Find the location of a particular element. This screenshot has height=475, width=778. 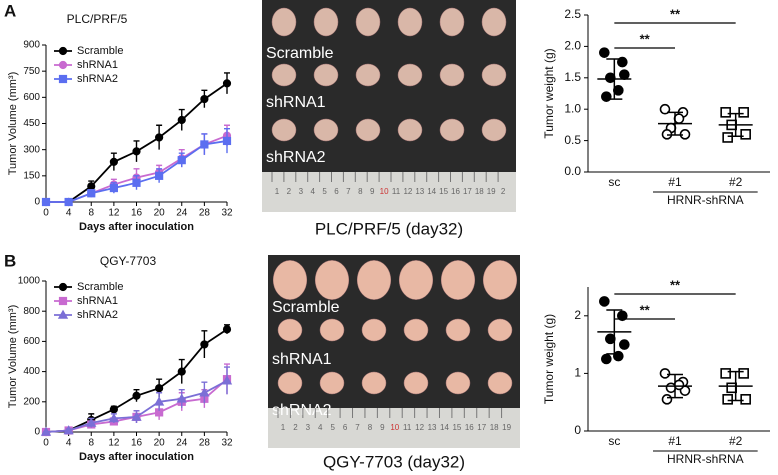

y-axis-label: Tumor weight (g) is located at coordinates (549, 359).